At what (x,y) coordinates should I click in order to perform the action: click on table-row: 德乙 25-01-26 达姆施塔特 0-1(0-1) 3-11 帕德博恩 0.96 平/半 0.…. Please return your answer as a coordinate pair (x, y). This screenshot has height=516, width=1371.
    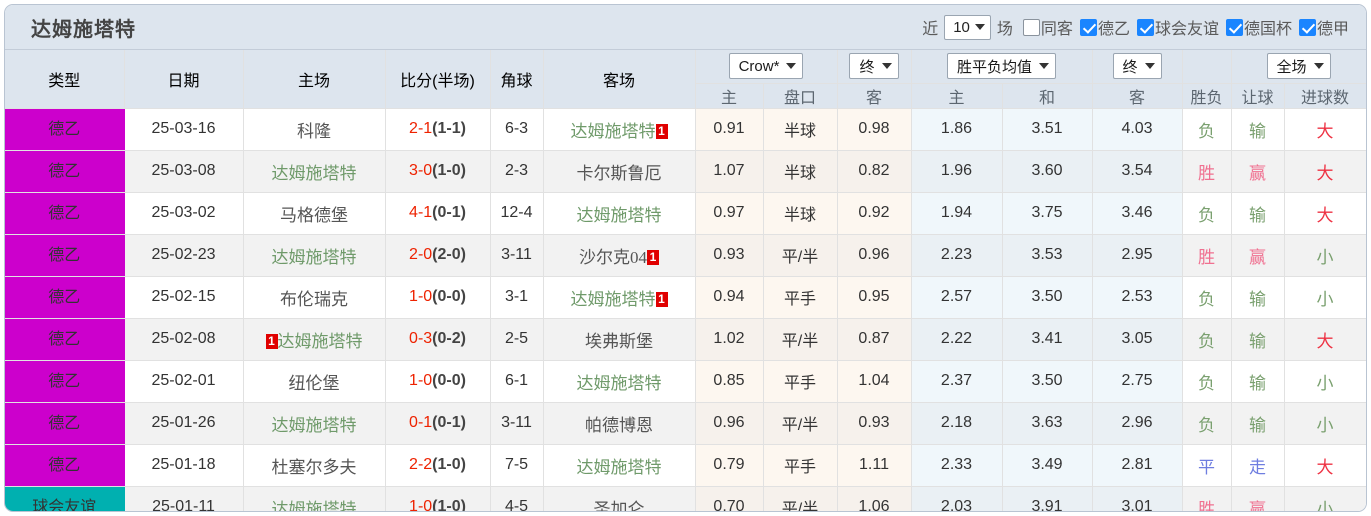
    Looking at the image, I should click on (685, 423).